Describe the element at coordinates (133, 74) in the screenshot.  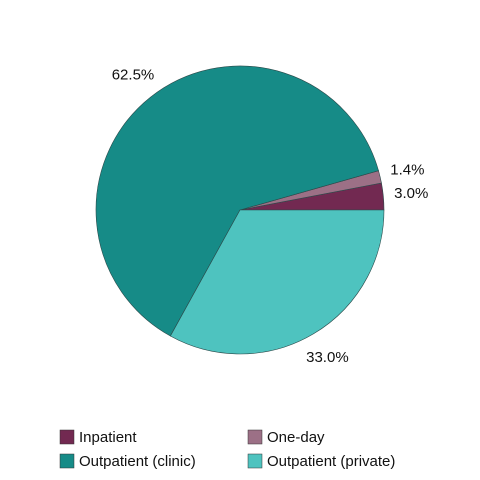
I see `data-label: 62.5%` at that location.